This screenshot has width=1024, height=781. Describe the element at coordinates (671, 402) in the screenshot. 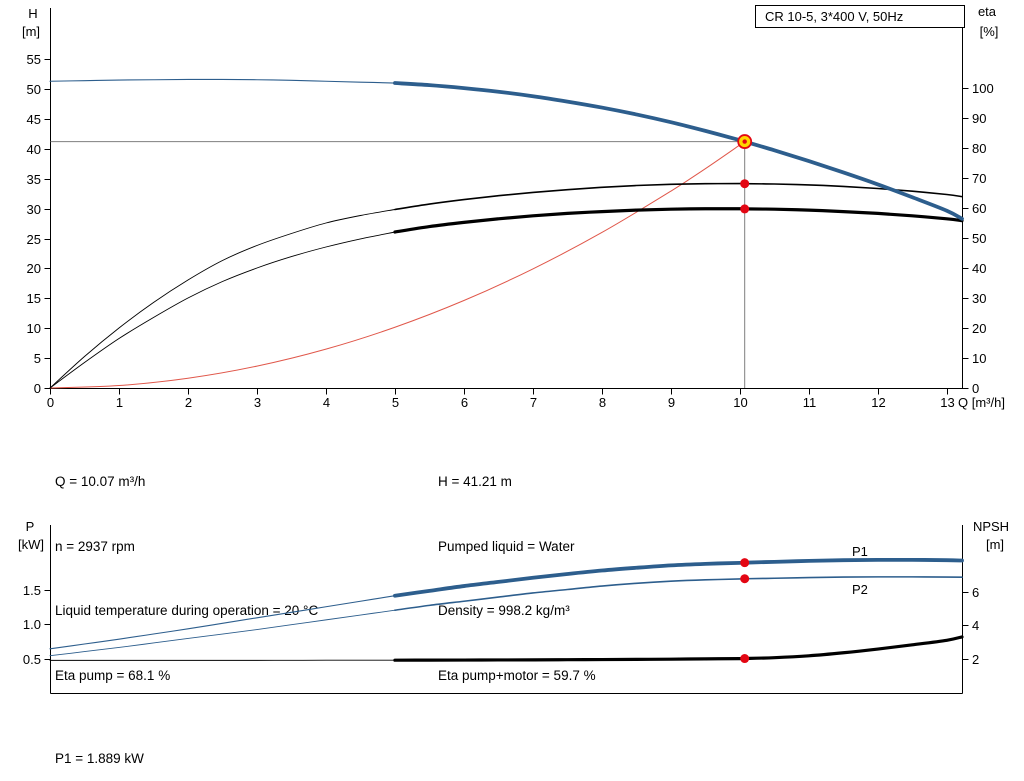

I see `x-tick-label: 9` at that location.